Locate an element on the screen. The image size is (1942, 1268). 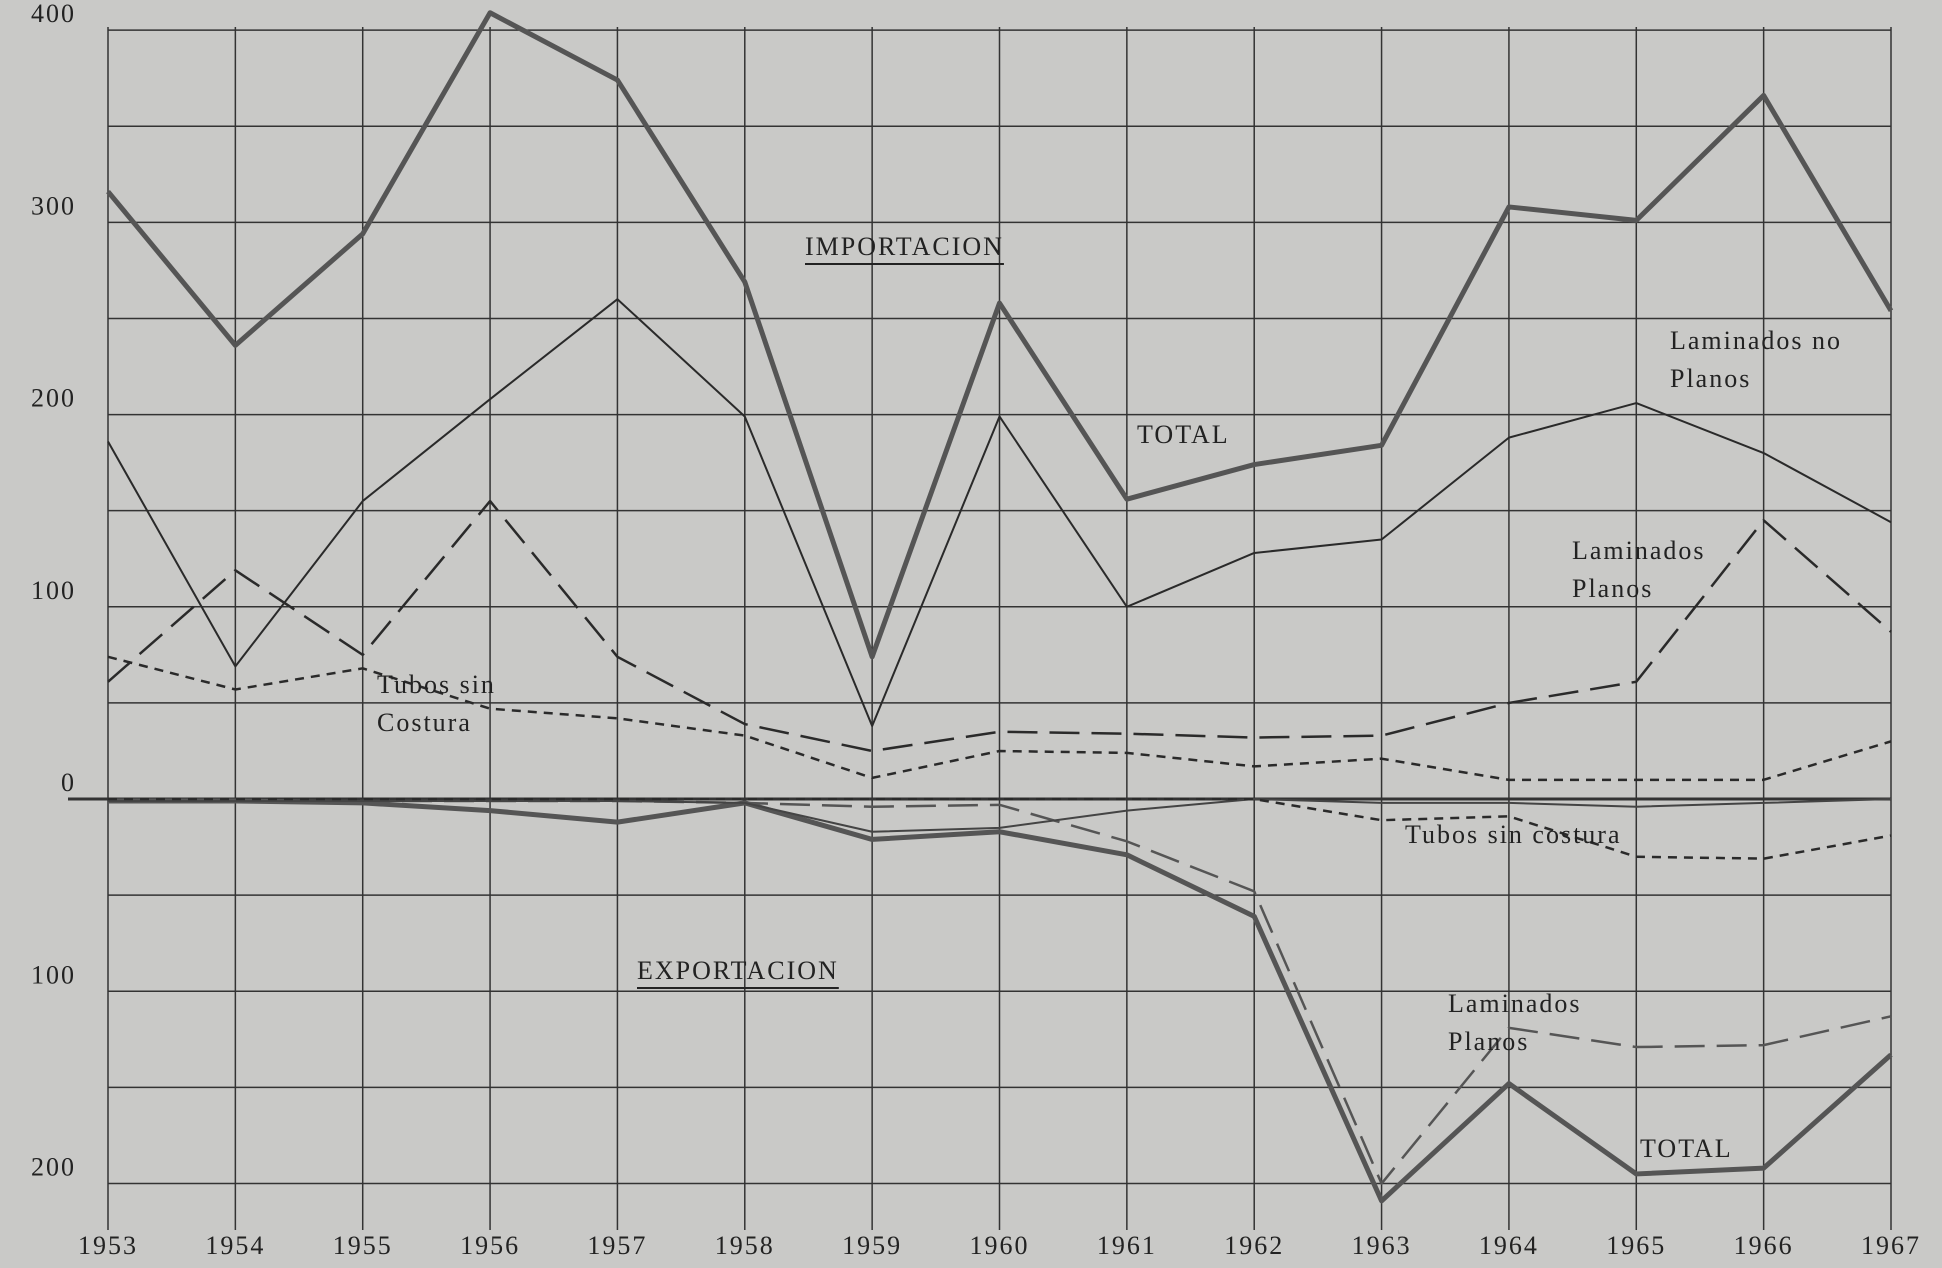
x-tick-label: 1953 is located at coordinates (108, 1245).